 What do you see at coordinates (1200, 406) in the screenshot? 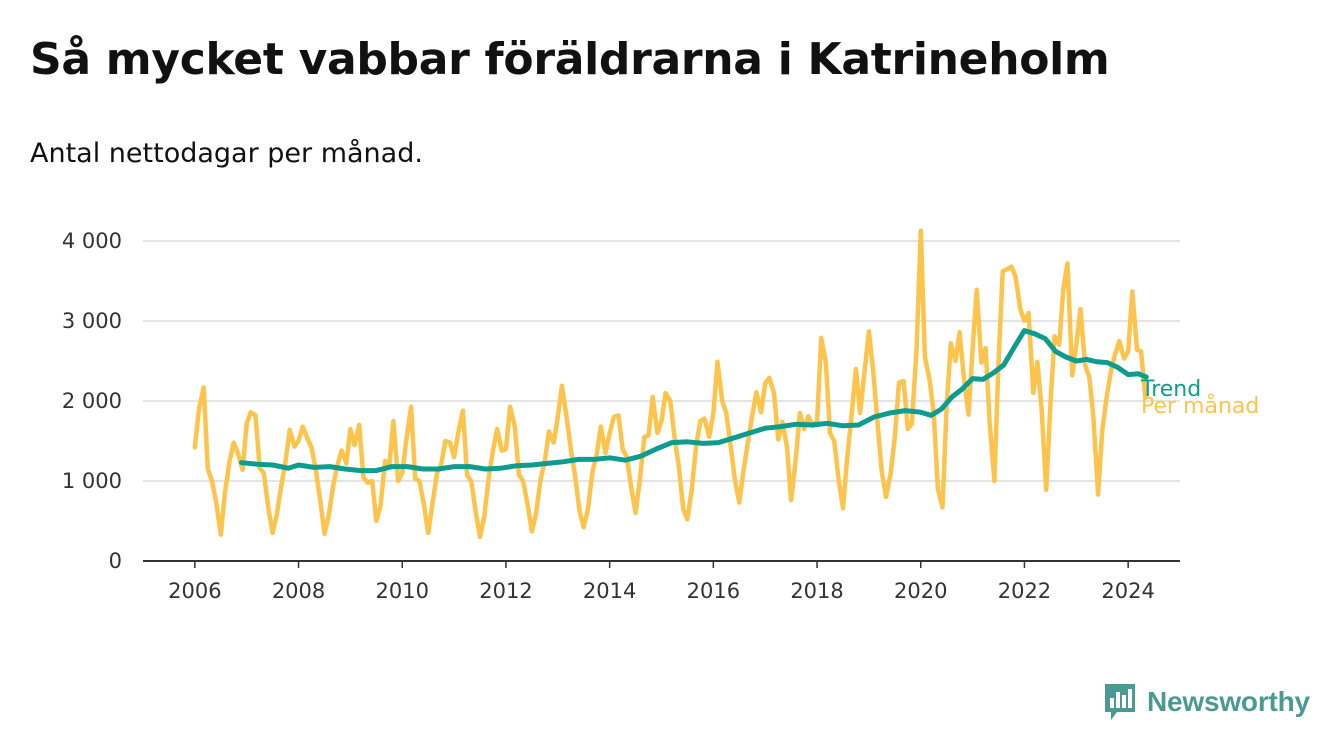
I see `monthly-series-label: Per månad` at bounding box center [1200, 406].